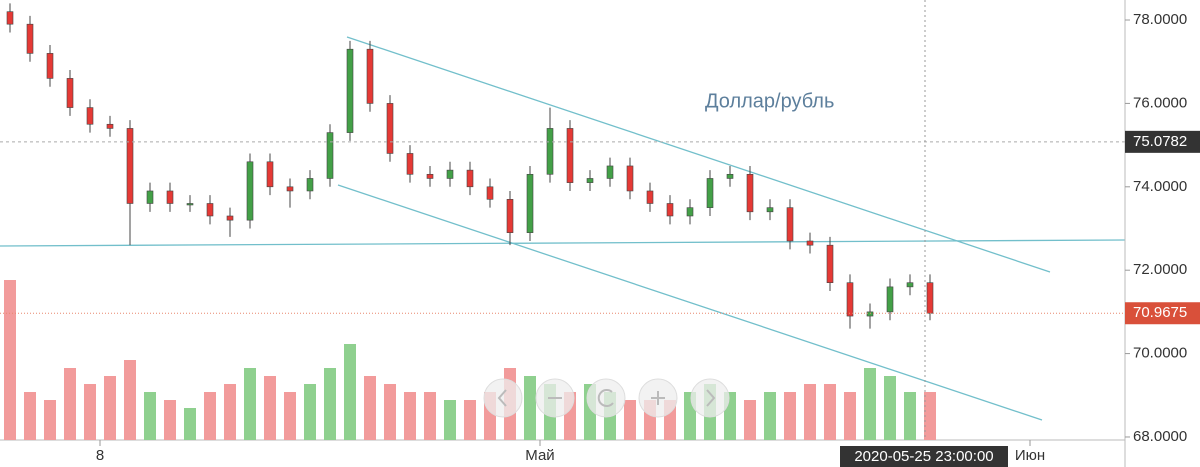 This screenshot has height=467, width=1200. What do you see at coordinates (1160, 186) in the screenshot?
I see `y-tick-label: 74.0000` at bounding box center [1160, 186].